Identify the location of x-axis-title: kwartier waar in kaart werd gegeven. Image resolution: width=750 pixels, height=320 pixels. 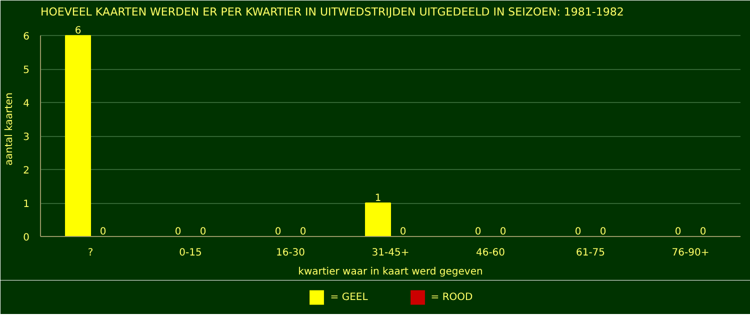
(390, 272).